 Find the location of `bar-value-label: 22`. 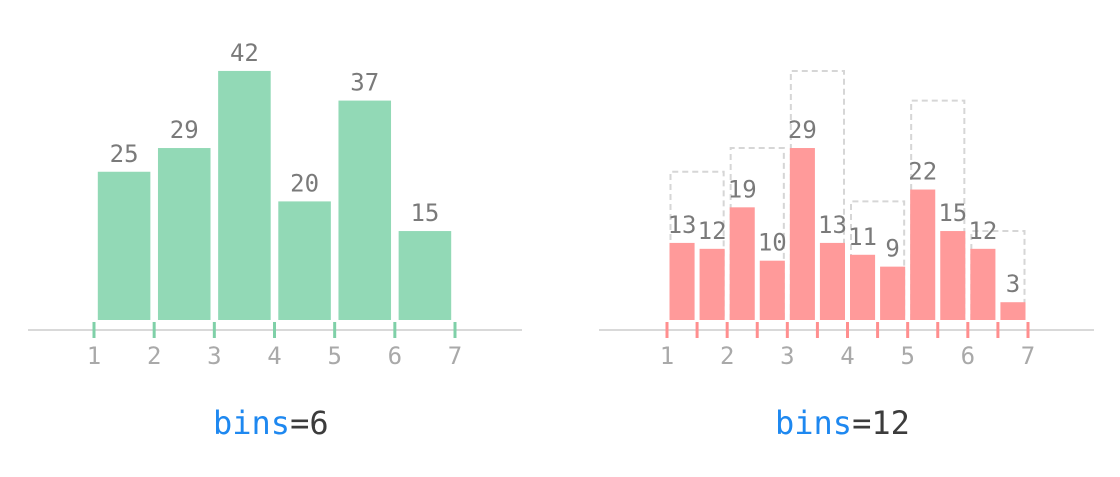

bar-value-label: 22 is located at coordinates (922, 172).